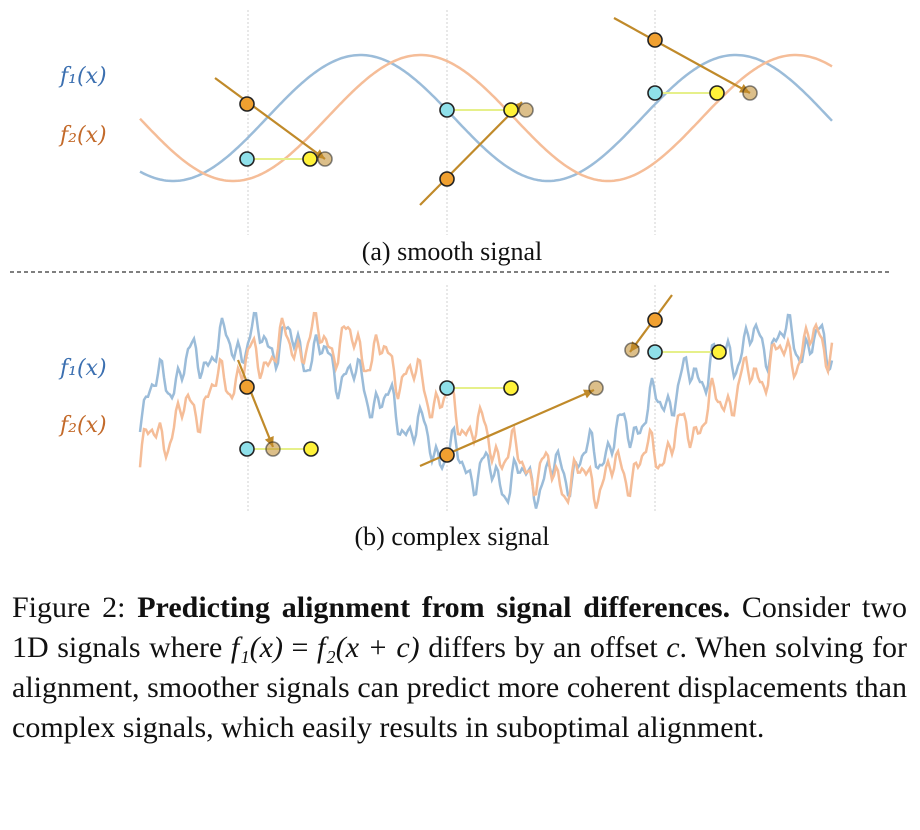 This screenshot has width=920, height=830. What do you see at coordinates (368, 647) in the screenshot?
I see `eq-rhs: f₂(x + c)` at bounding box center [368, 647].